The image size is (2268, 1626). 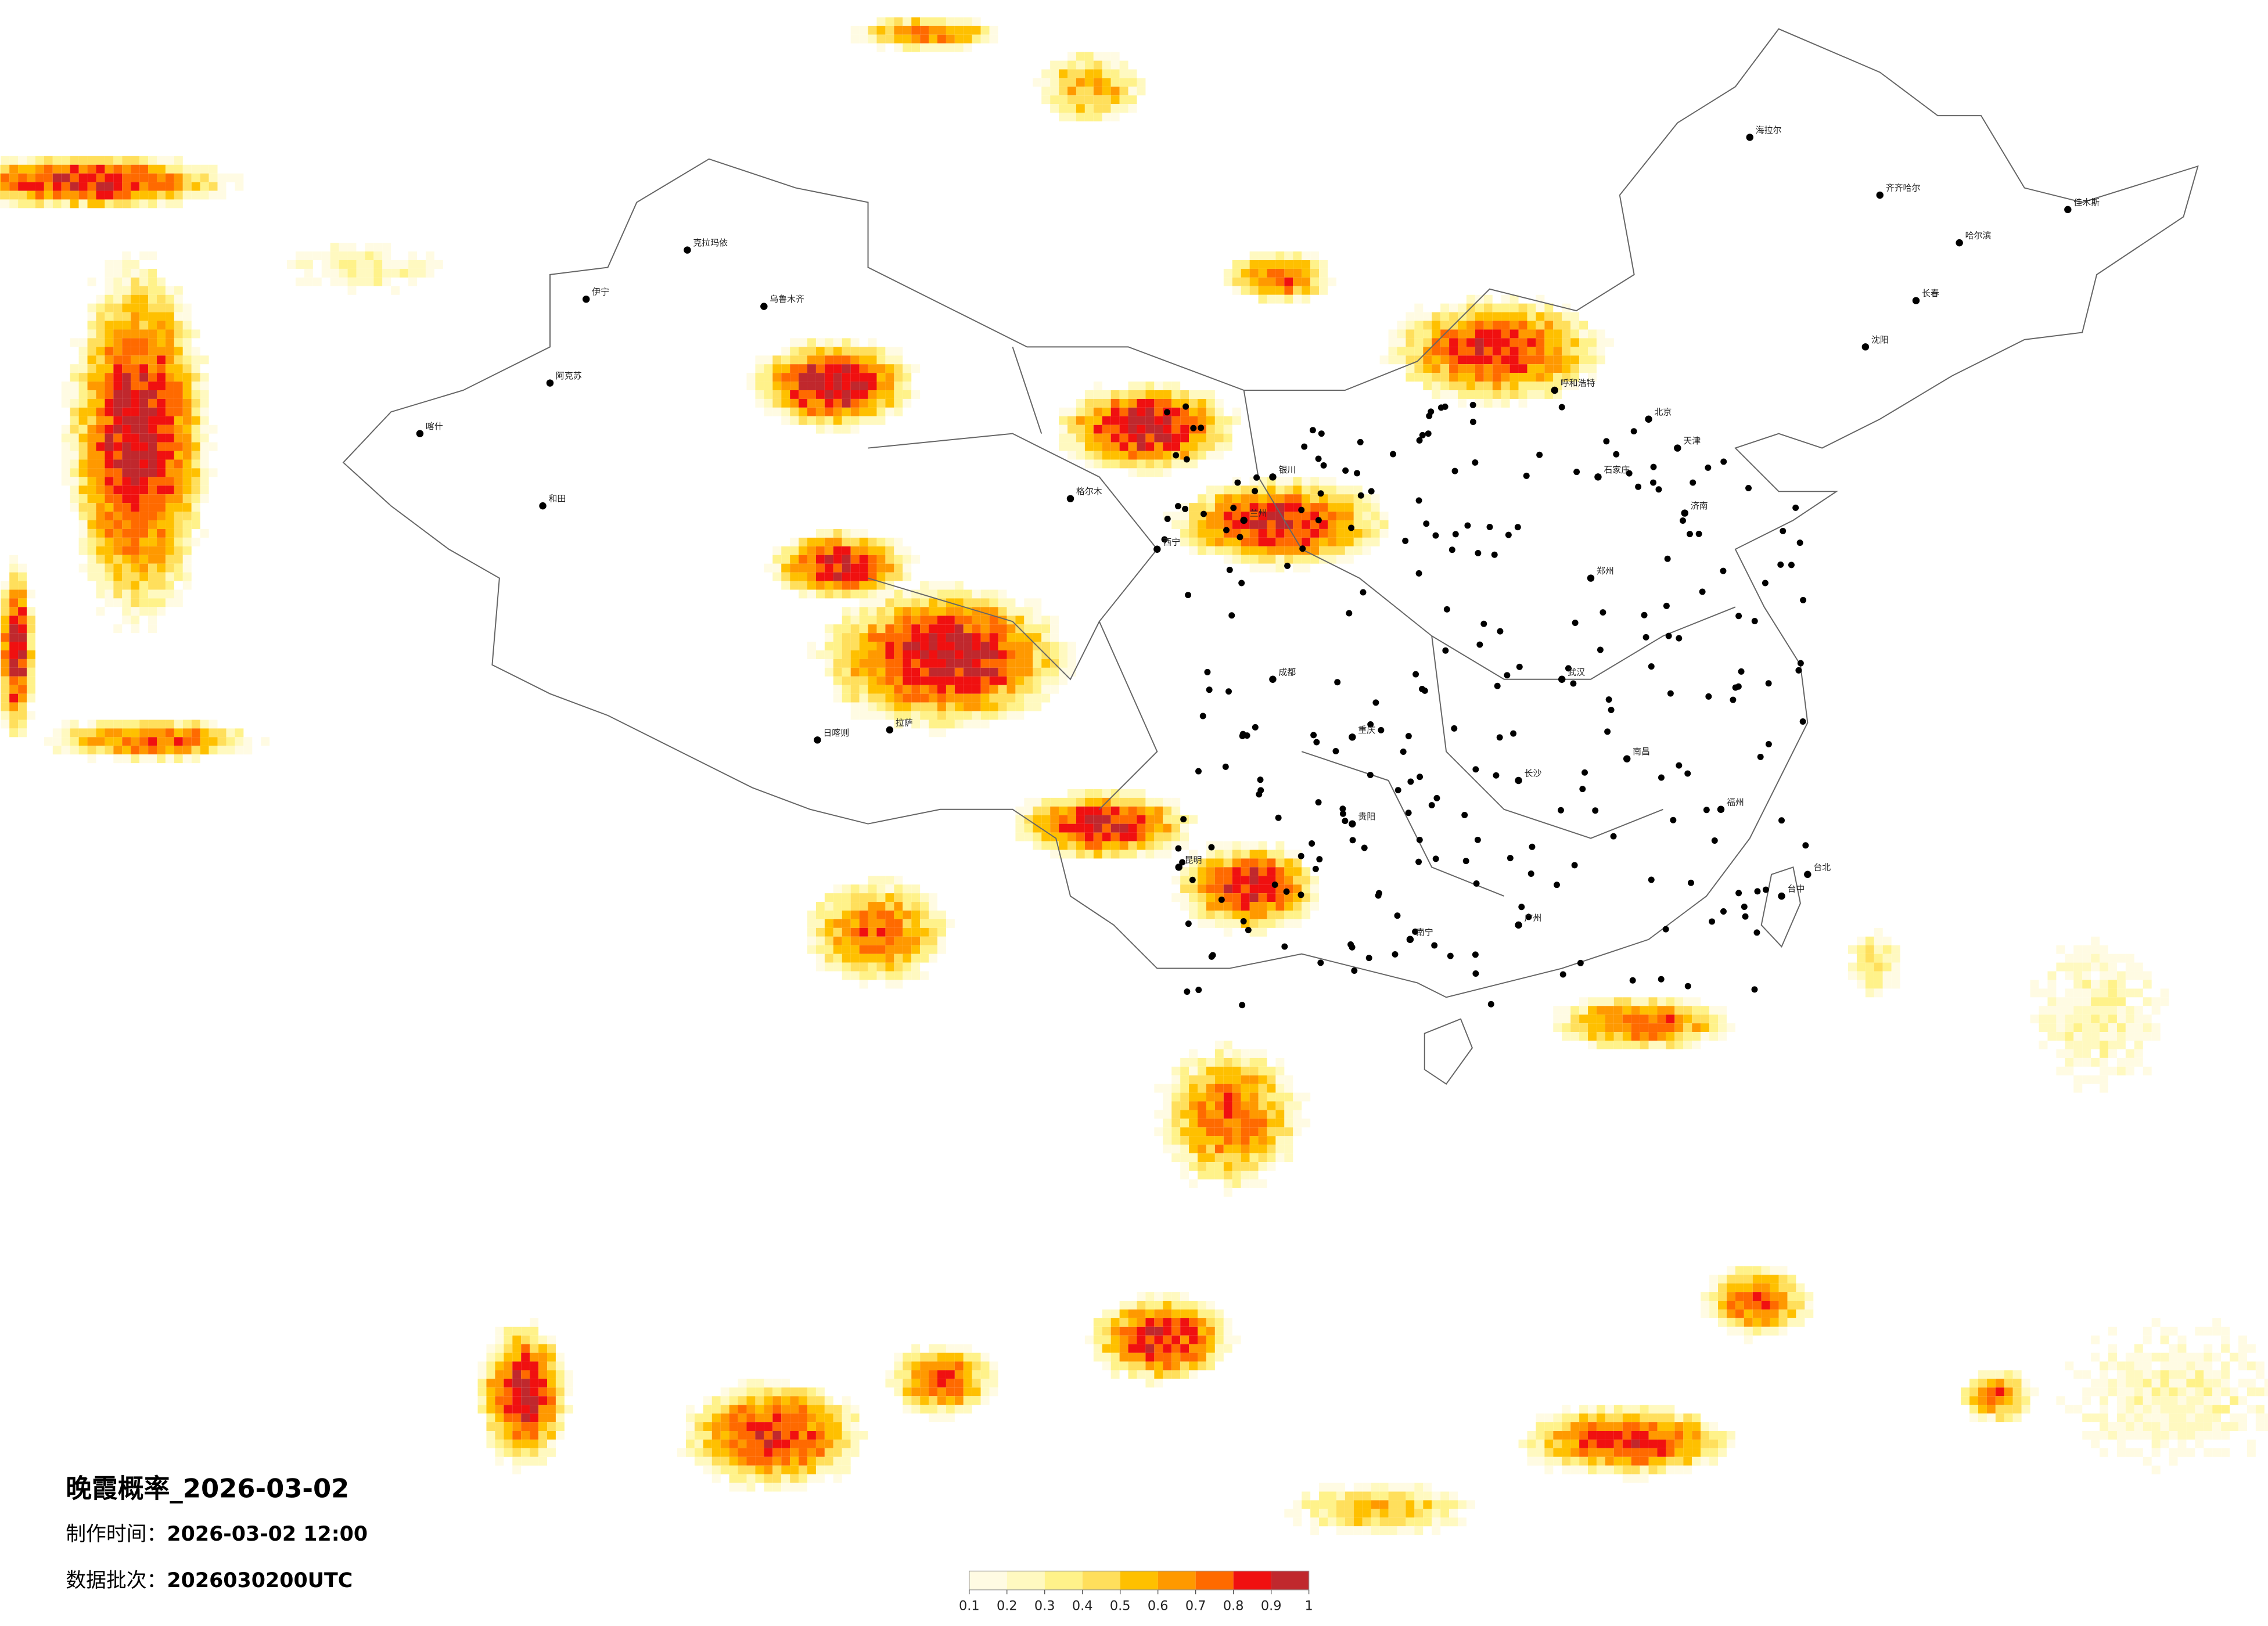 What do you see at coordinates (1366, 730) in the screenshot?
I see `city-label: 重庆` at bounding box center [1366, 730].